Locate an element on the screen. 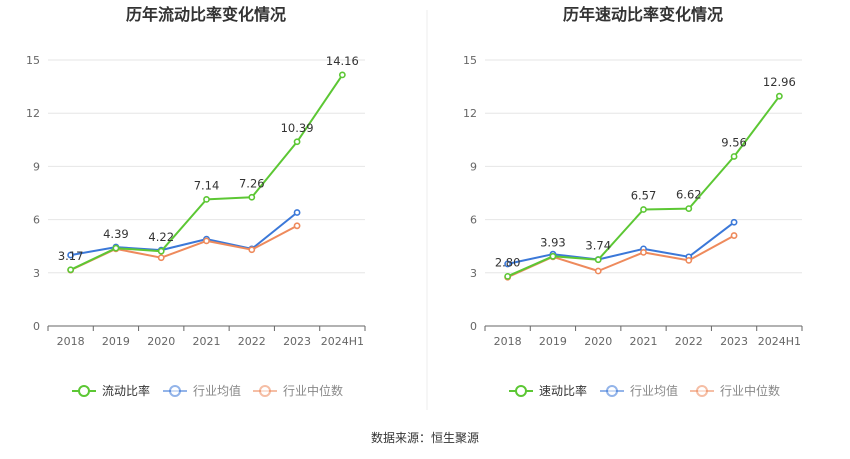 The width and height of the screenshot is (850, 459). data-label: 7.26 is located at coordinates (252, 183).